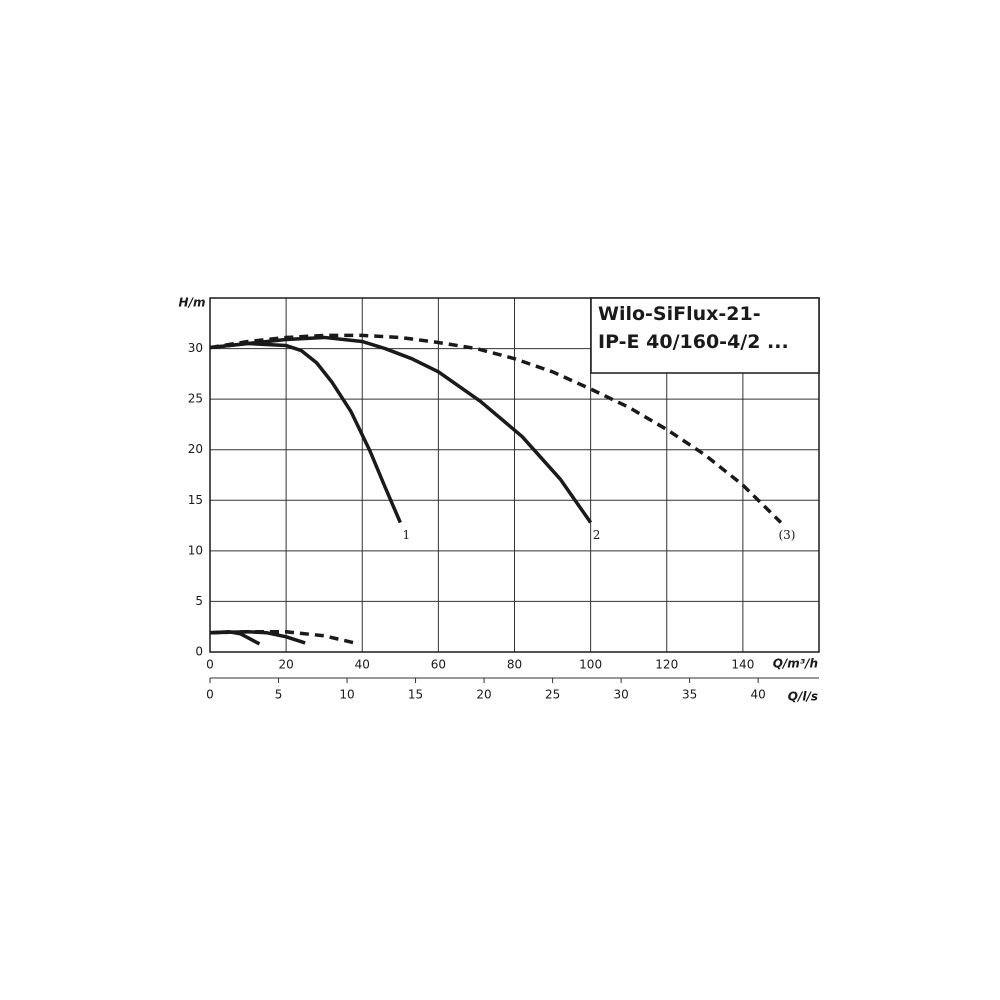 This screenshot has width=1000, height=1000. I want to click on x-tick-label: 120, so click(666, 665).